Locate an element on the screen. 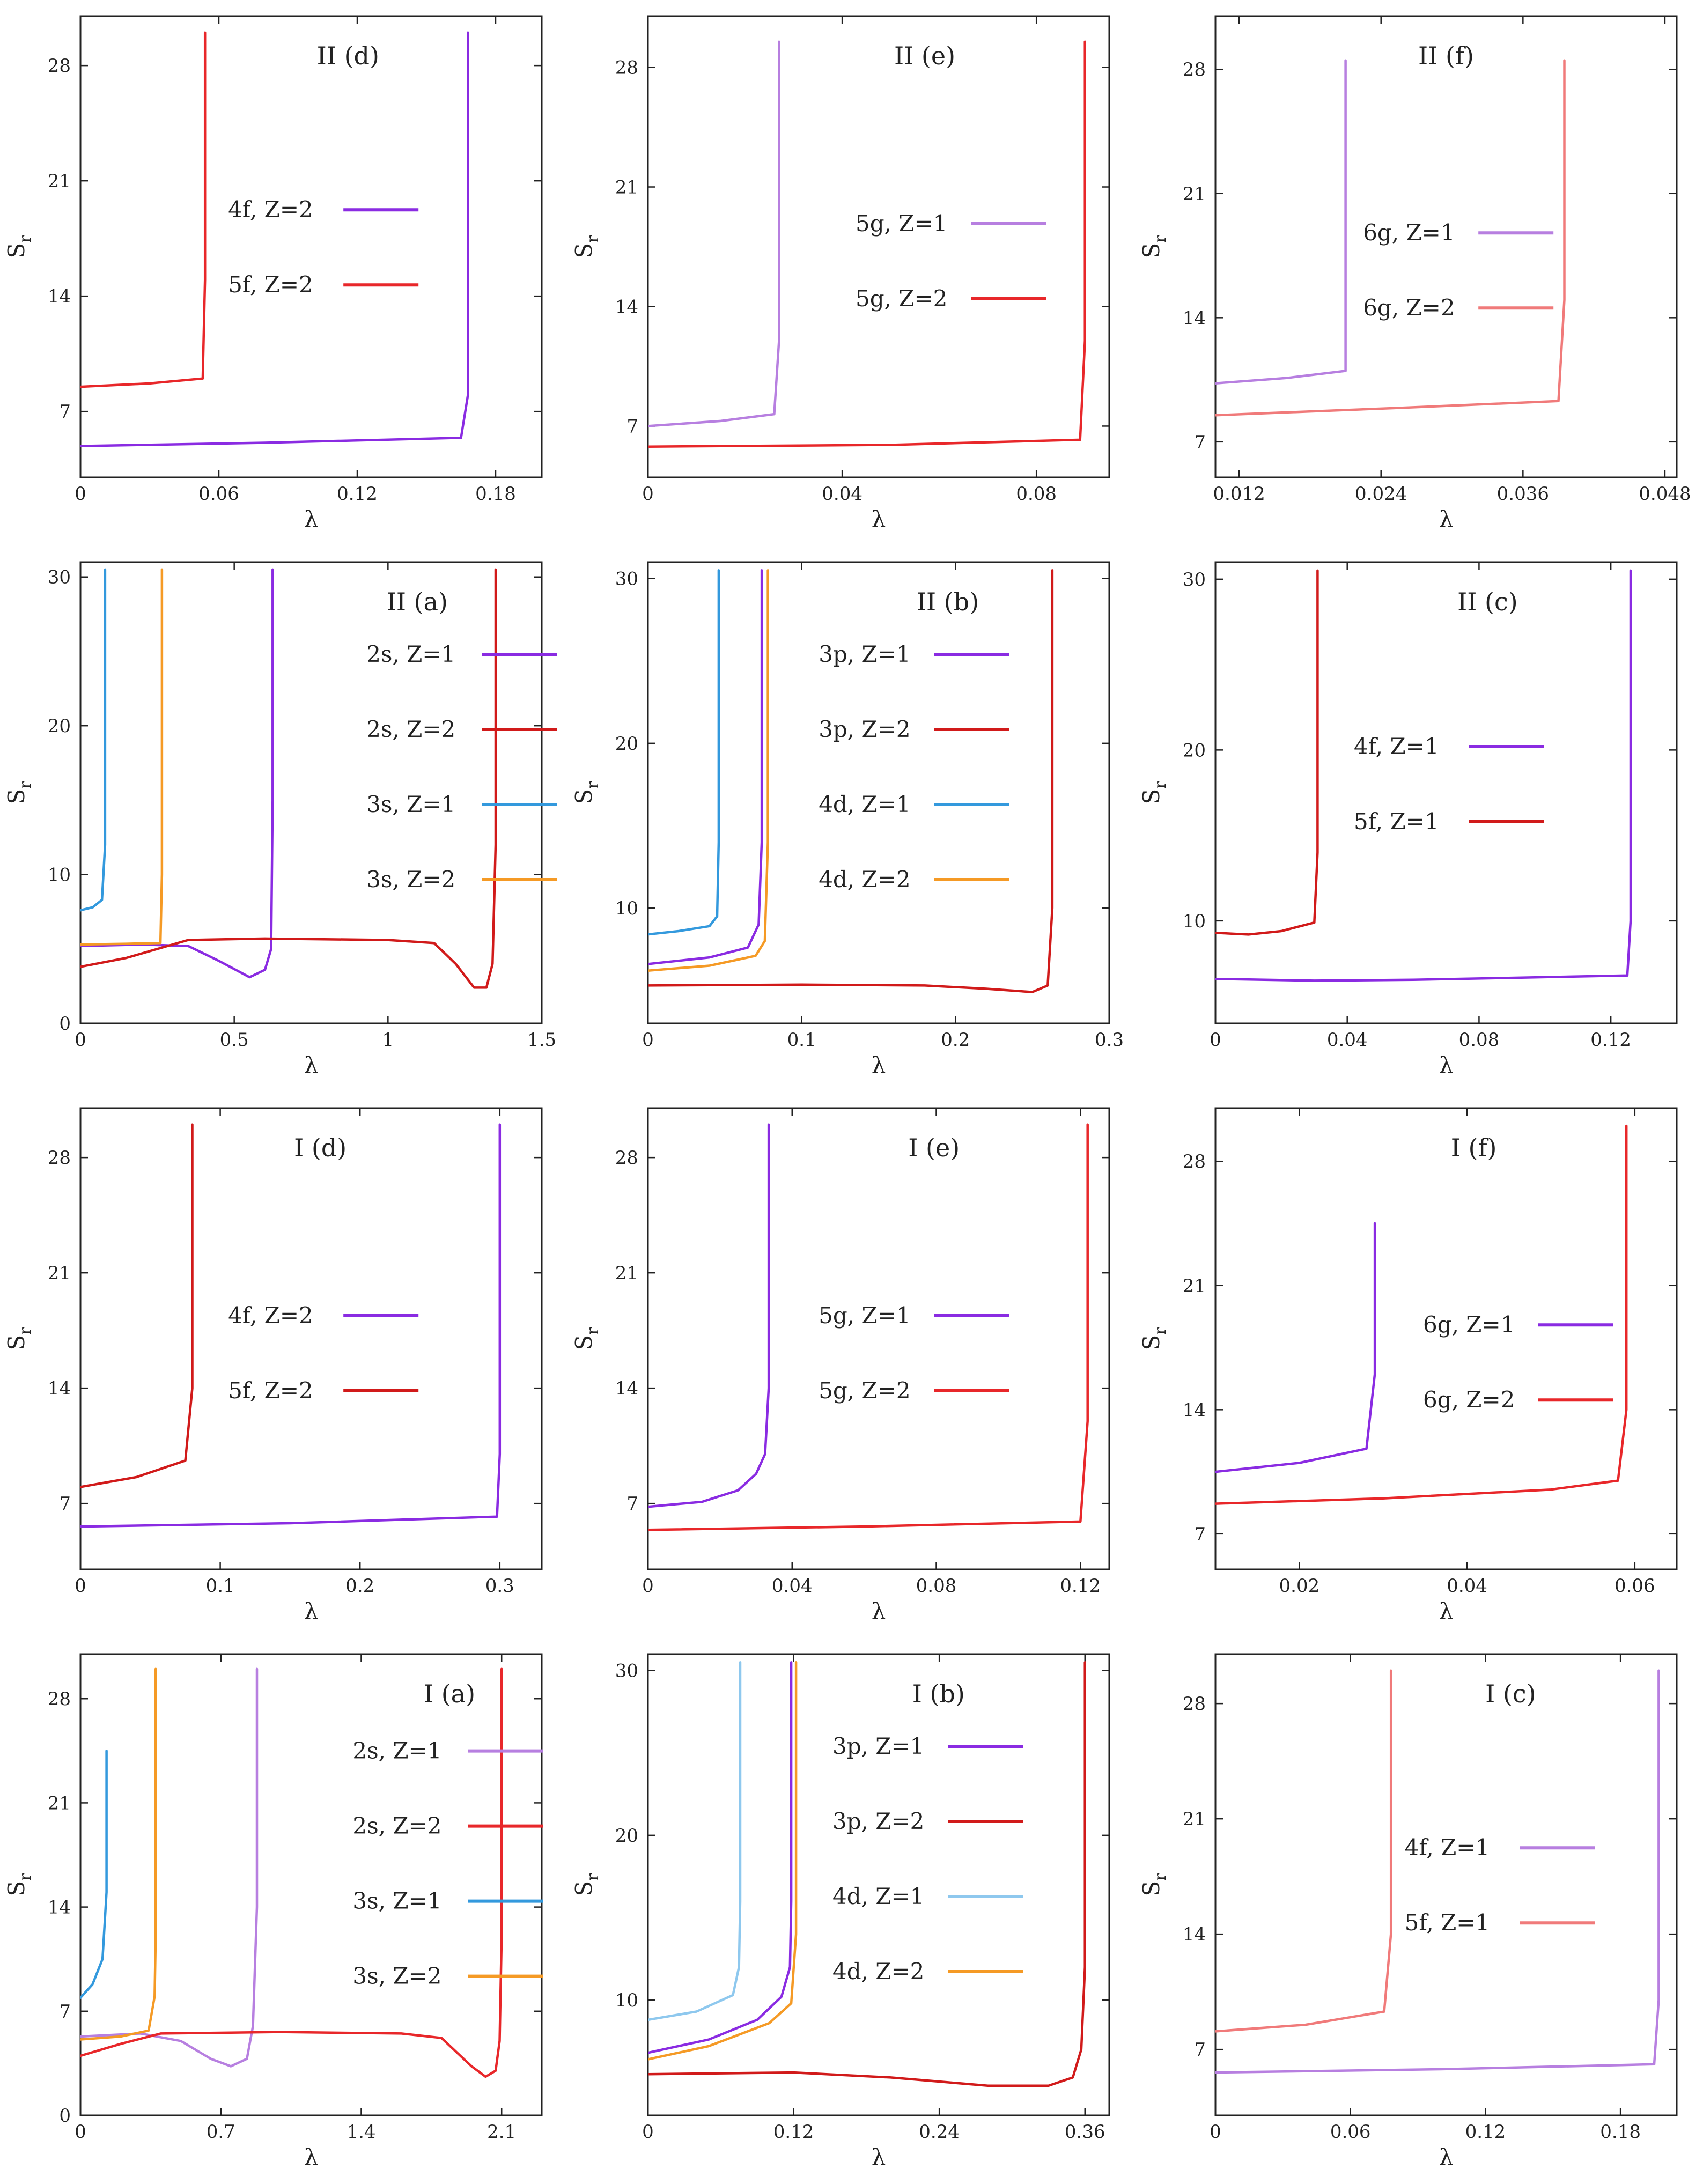 The image size is (1703, 2184). x-tick-label: 0.04 is located at coordinates (1347, 1040).